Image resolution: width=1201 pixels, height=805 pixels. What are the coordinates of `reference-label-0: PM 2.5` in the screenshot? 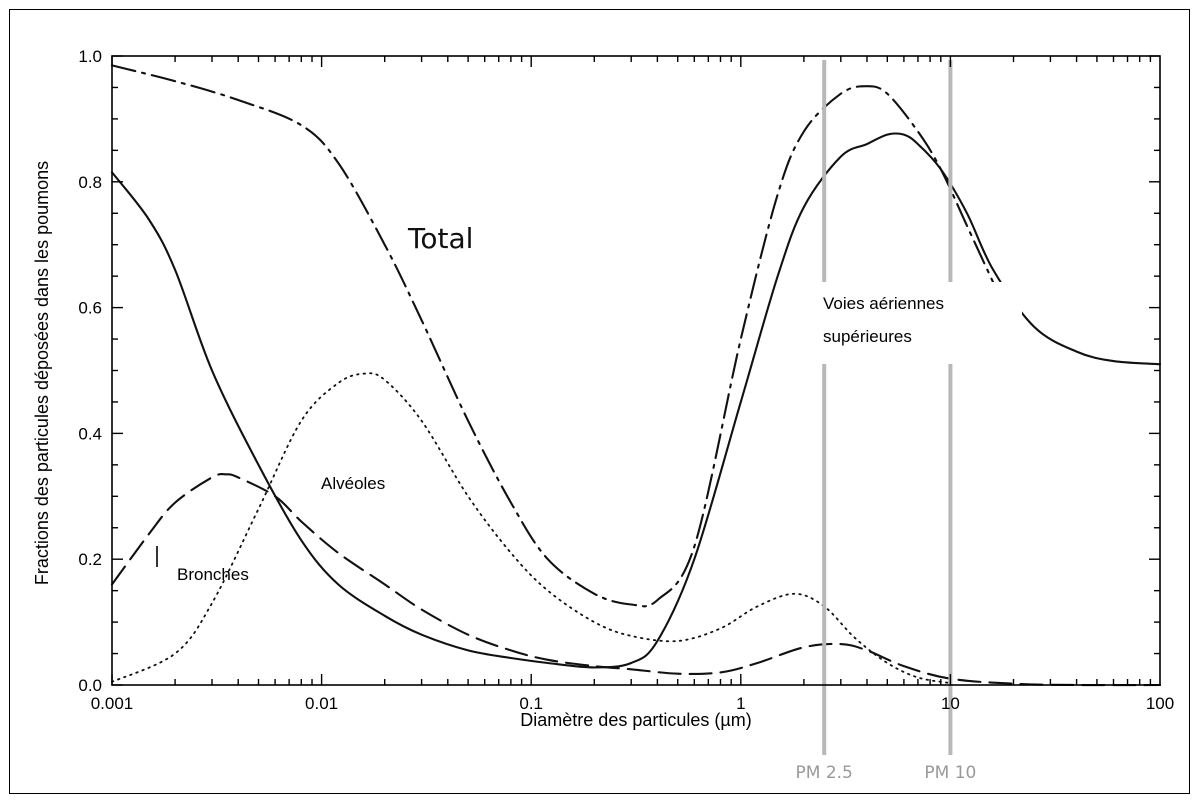 It's located at (824, 773).